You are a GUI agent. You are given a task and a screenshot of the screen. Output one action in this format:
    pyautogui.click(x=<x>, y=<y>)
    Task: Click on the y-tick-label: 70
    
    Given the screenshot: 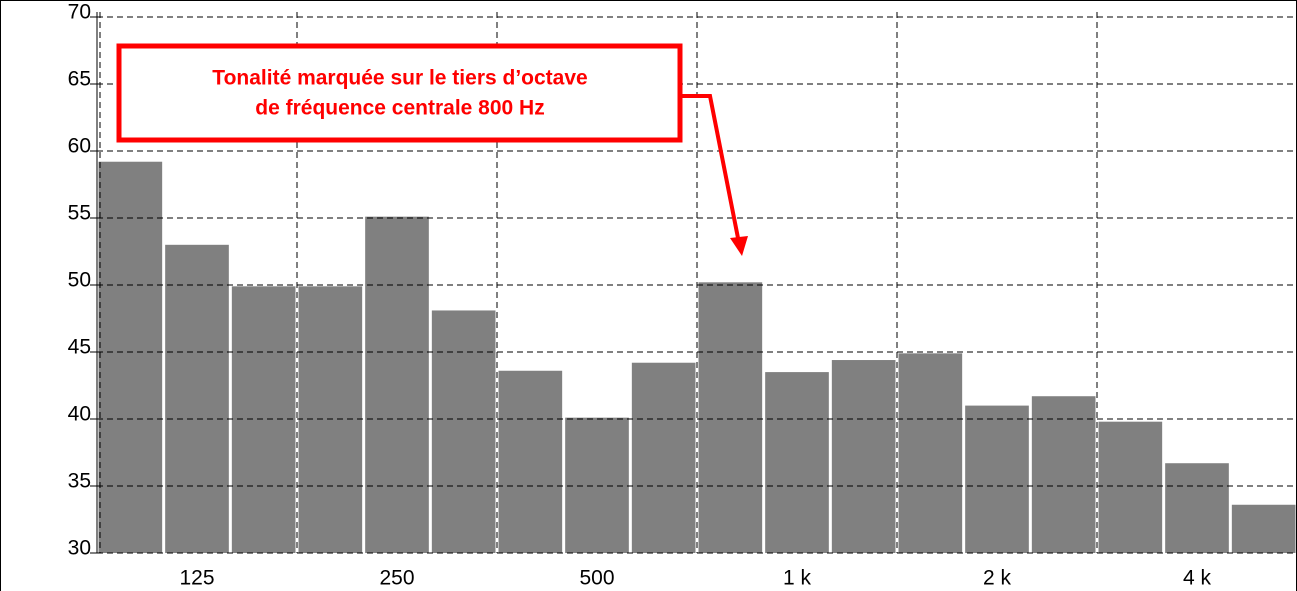 What is the action you would take?
    pyautogui.click(x=79, y=12)
    